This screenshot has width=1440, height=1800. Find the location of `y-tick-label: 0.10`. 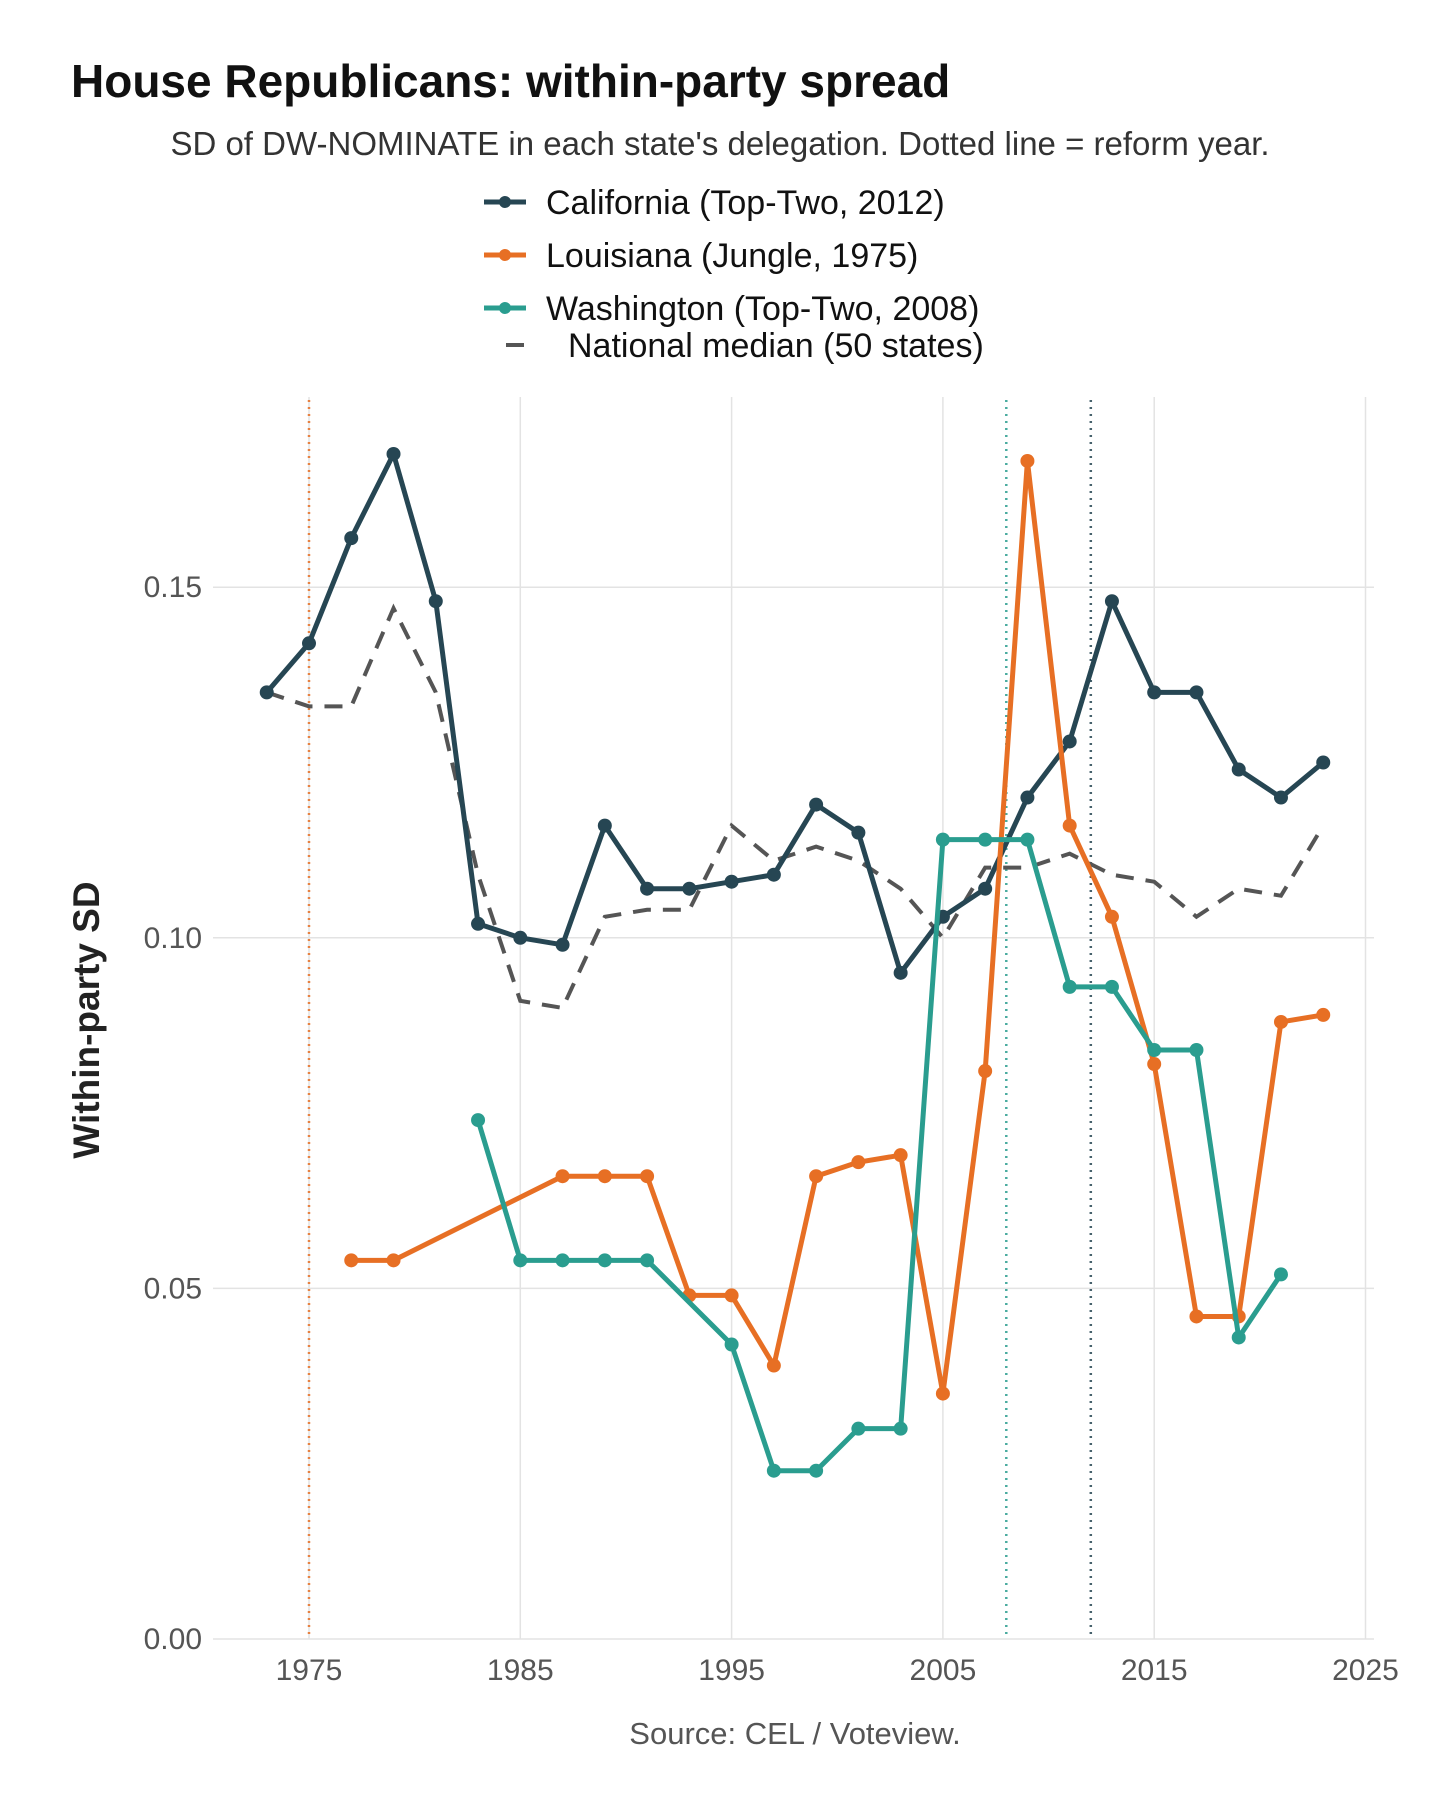

y-tick-label: 0.10 is located at coordinates (173, 938).